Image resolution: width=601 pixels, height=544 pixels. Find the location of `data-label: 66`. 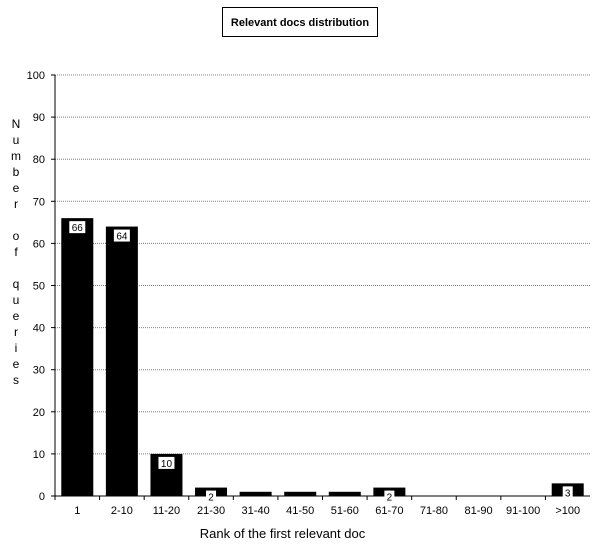

data-label: 66 is located at coordinates (78, 228).